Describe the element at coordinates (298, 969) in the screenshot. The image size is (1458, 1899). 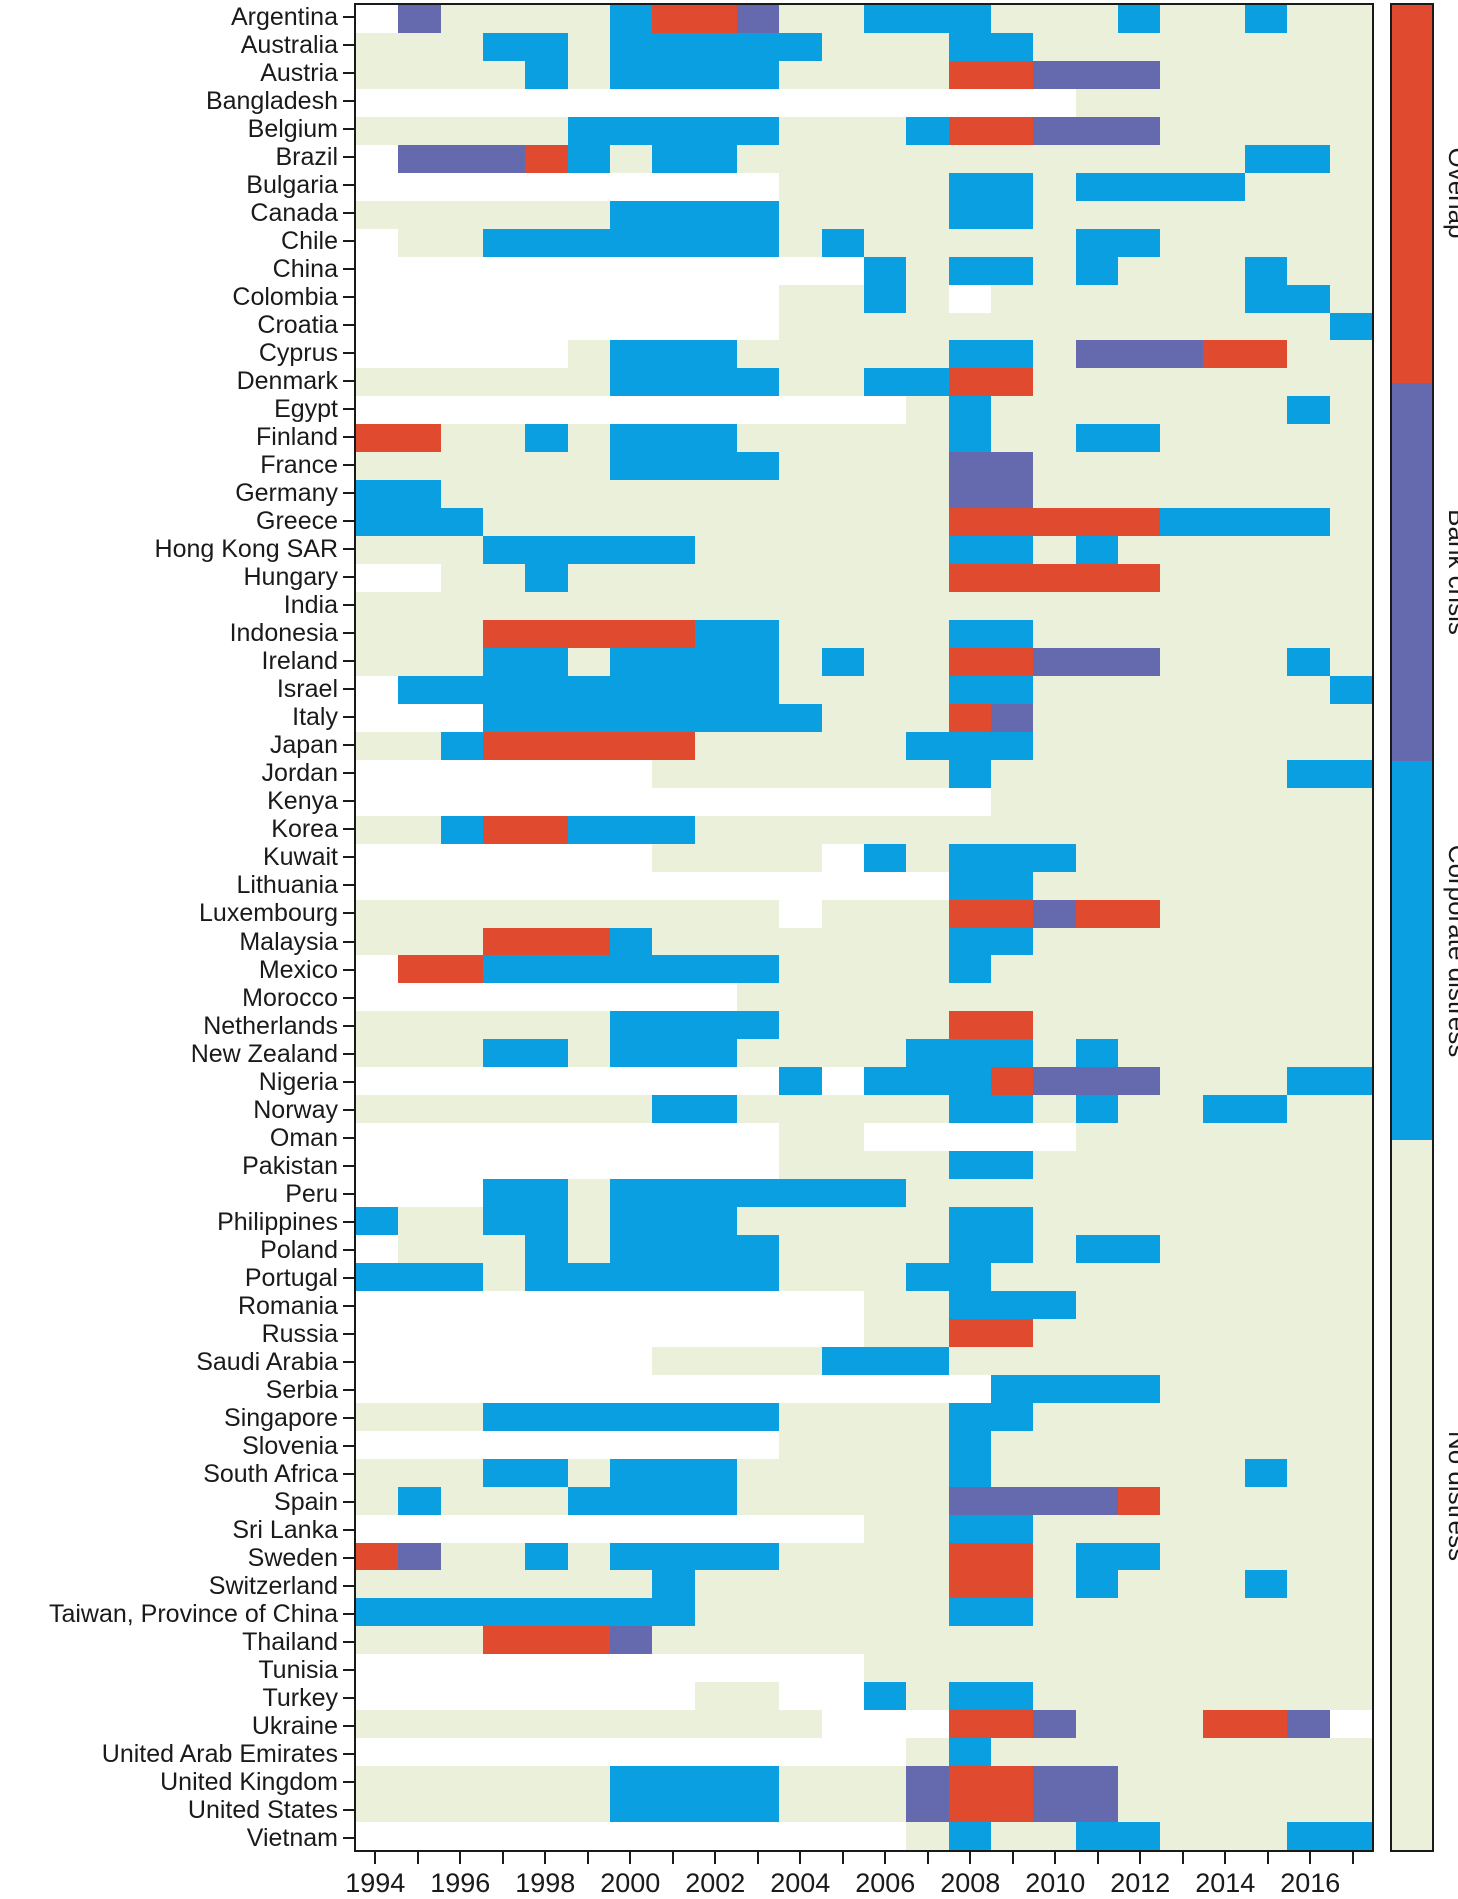
I see `country-label: Mexico` at that location.